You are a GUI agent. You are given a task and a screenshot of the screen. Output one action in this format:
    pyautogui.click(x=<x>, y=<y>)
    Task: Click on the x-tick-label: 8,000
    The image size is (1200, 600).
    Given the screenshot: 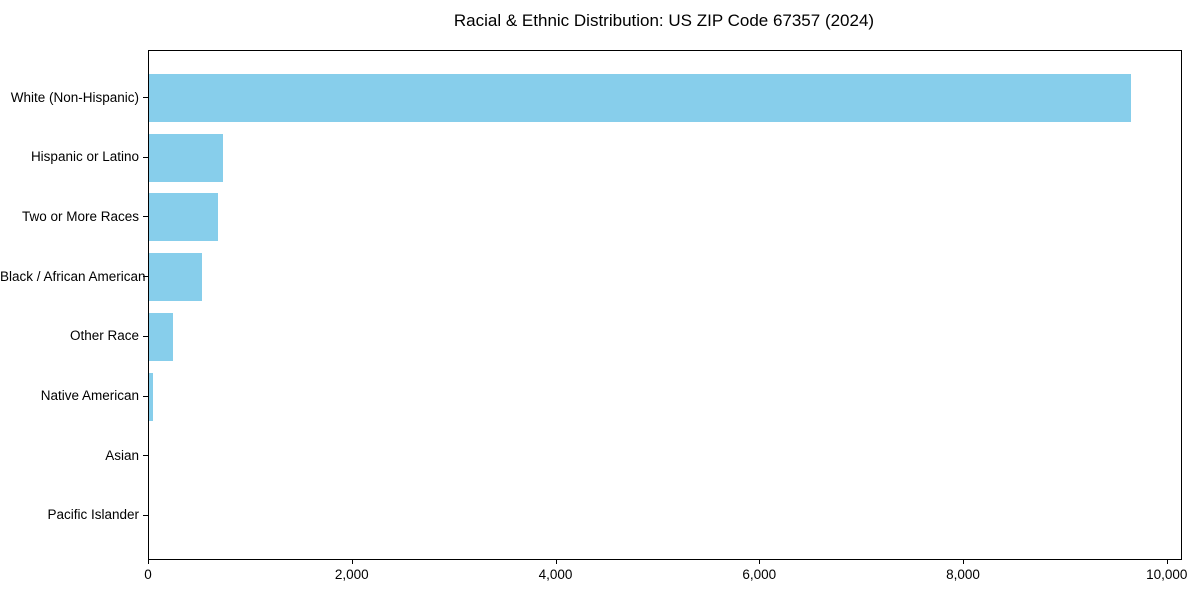 What is the action you would take?
    pyautogui.click(x=963, y=574)
    